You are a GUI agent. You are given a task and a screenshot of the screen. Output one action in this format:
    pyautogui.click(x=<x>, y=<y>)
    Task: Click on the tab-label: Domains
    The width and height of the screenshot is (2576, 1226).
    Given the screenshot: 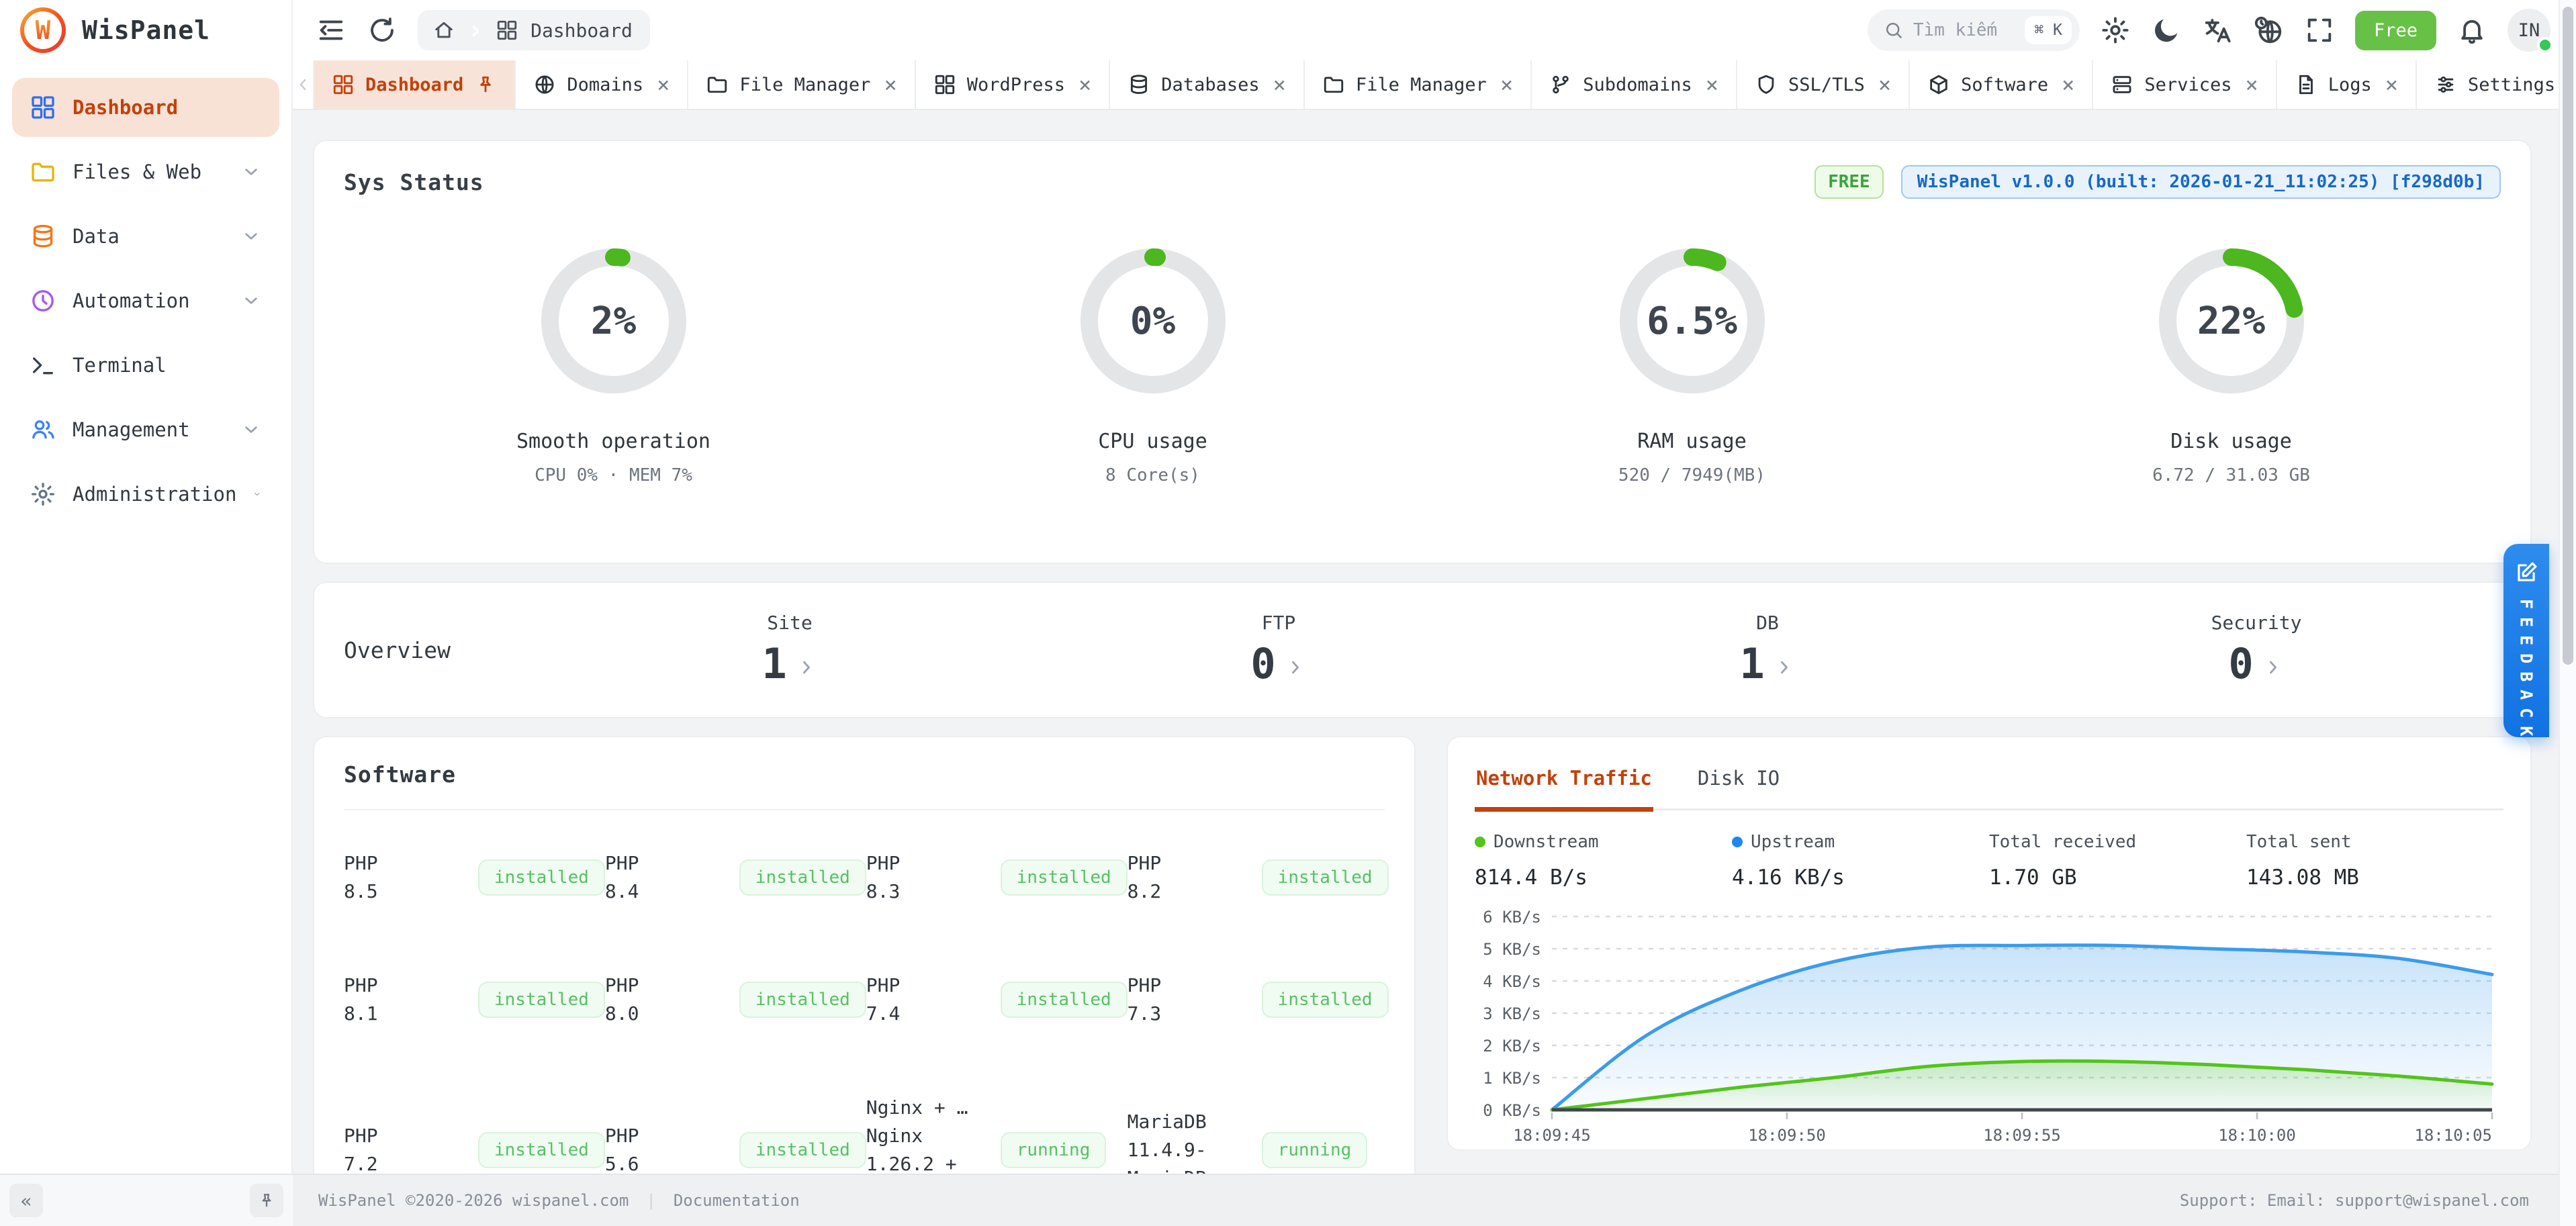 What is the action you would take?
    pyautogui.click(x=605, y=84)
    